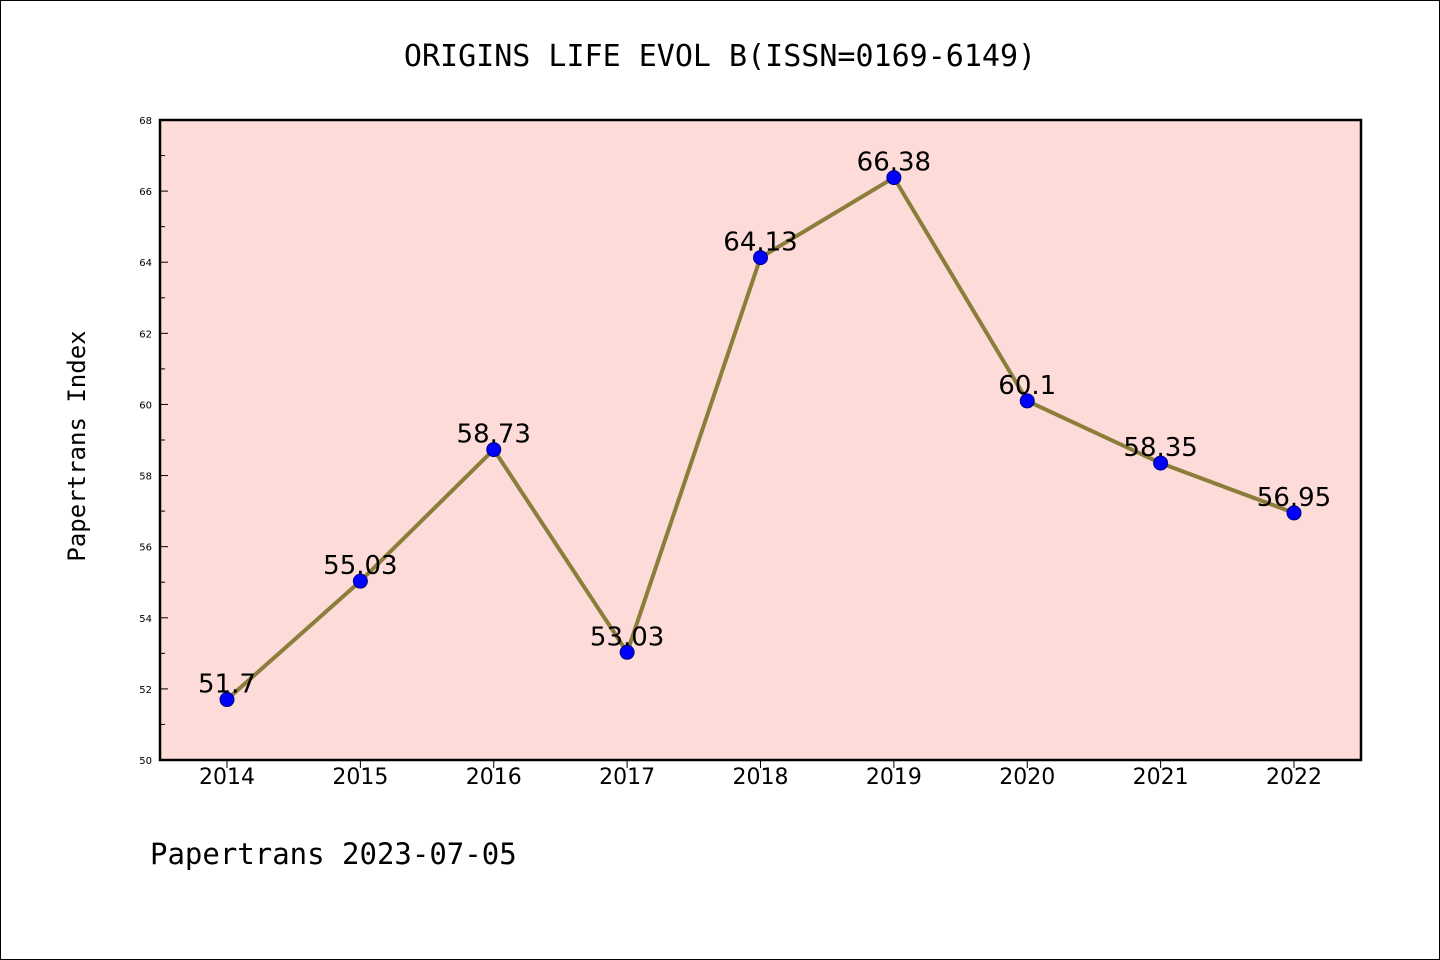  Describe the element at coordinates (1294, 498) in the screenshot. I see `data-label: 56.95` at that location.